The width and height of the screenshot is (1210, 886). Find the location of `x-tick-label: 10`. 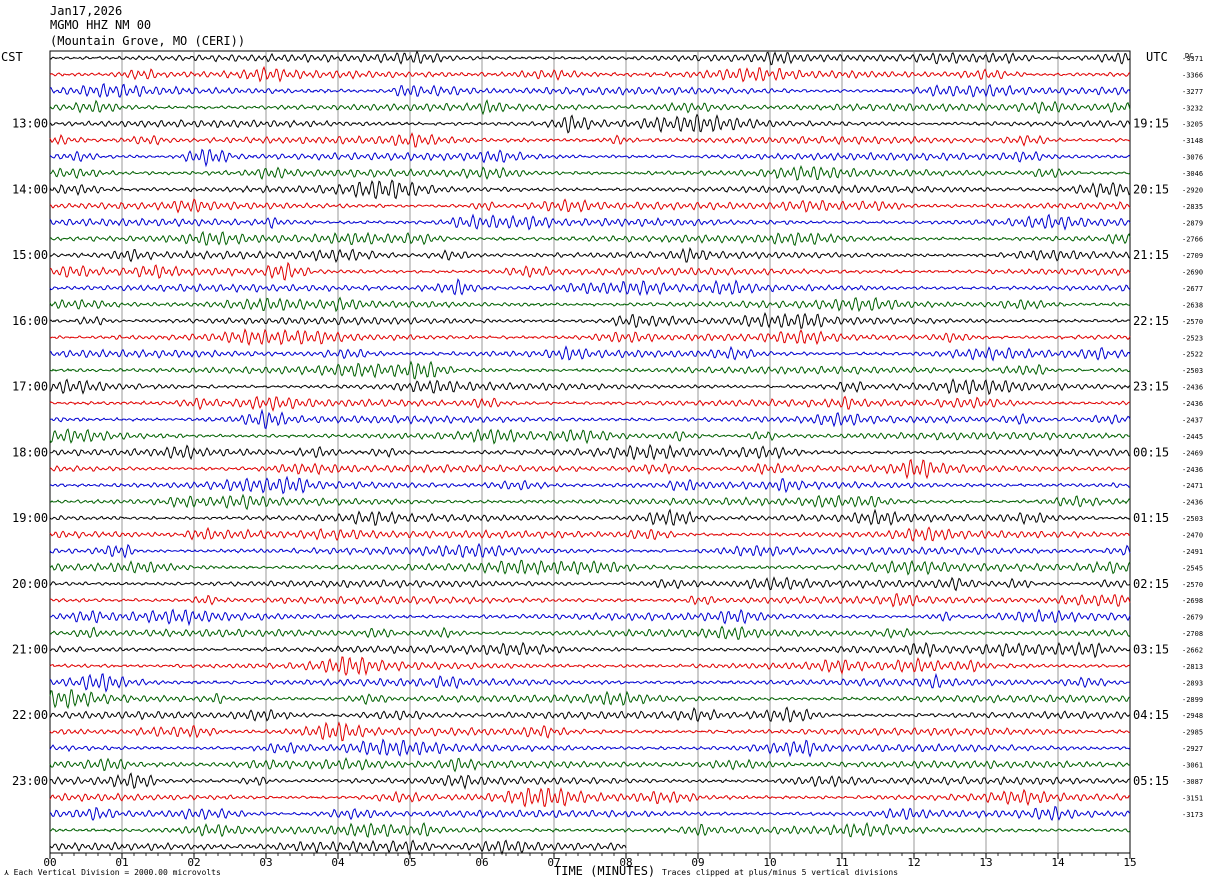

x-tick-label: 10 is located at coordinates (769, 862).